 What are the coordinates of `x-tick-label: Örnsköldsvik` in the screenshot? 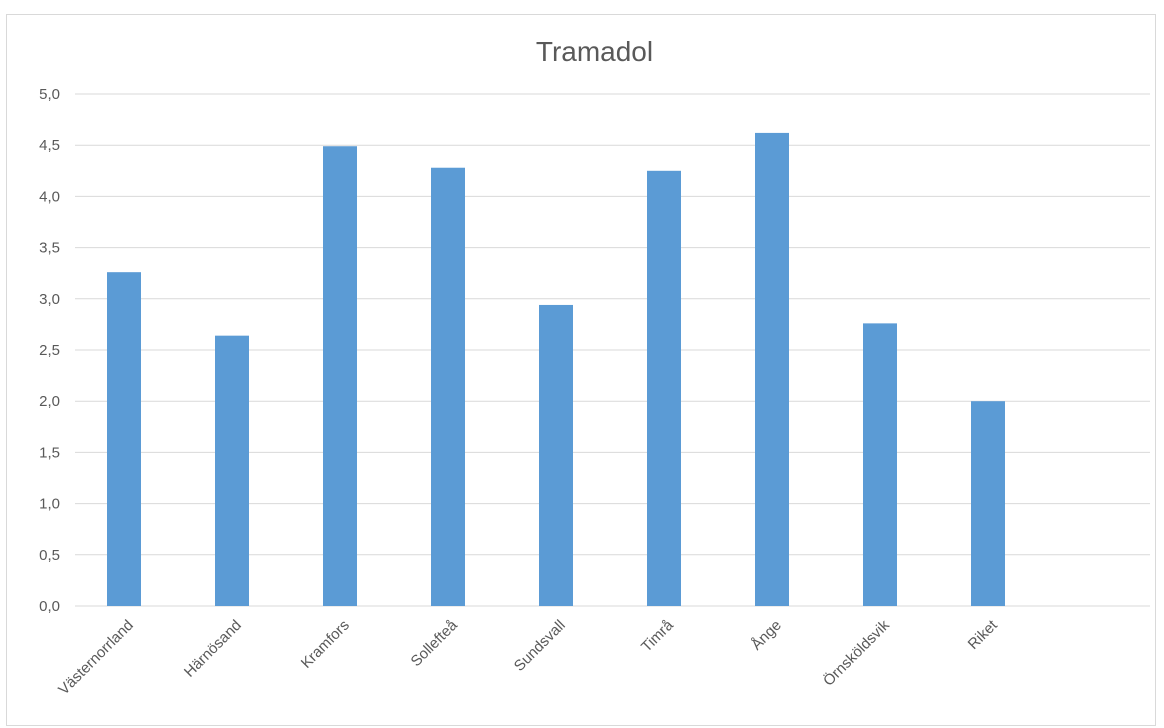 It's located at (856, 653).